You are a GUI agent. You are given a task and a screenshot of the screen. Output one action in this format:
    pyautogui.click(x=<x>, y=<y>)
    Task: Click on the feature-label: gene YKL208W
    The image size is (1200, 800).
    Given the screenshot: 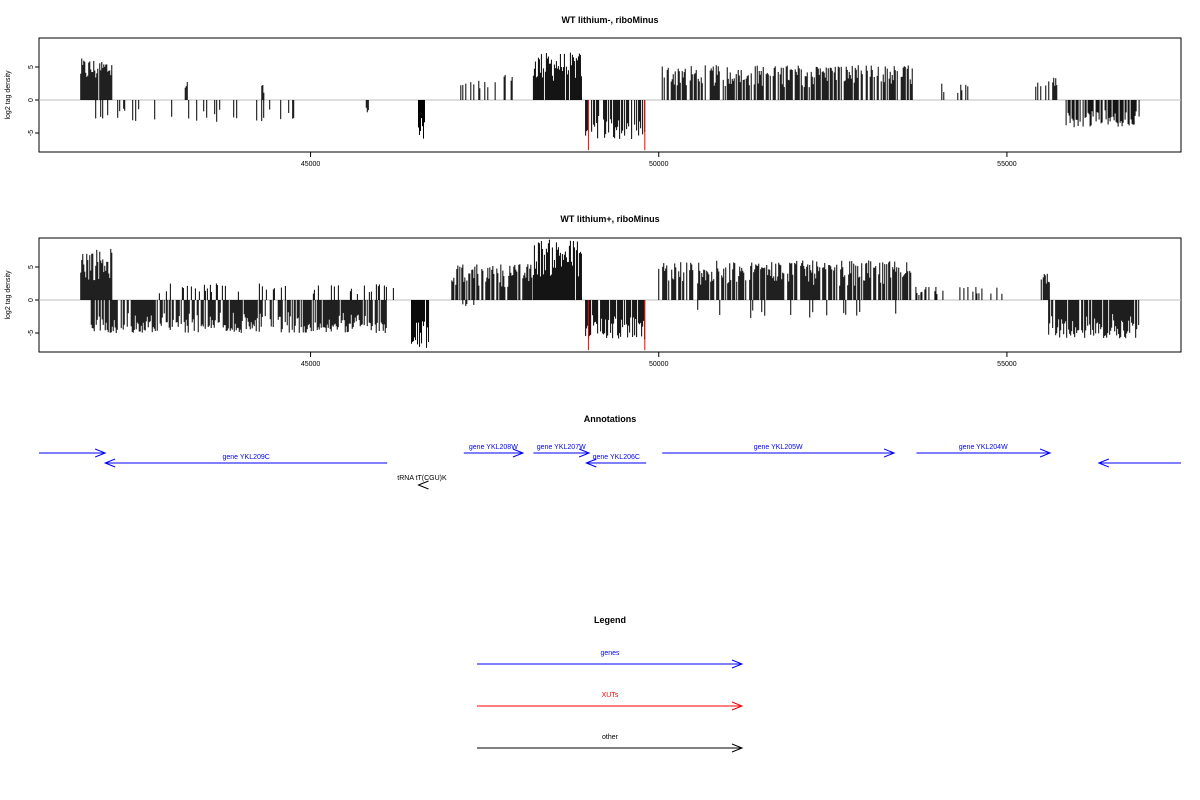 What is the action you would take?
    pyautogui.click(x=493, y=447)
    